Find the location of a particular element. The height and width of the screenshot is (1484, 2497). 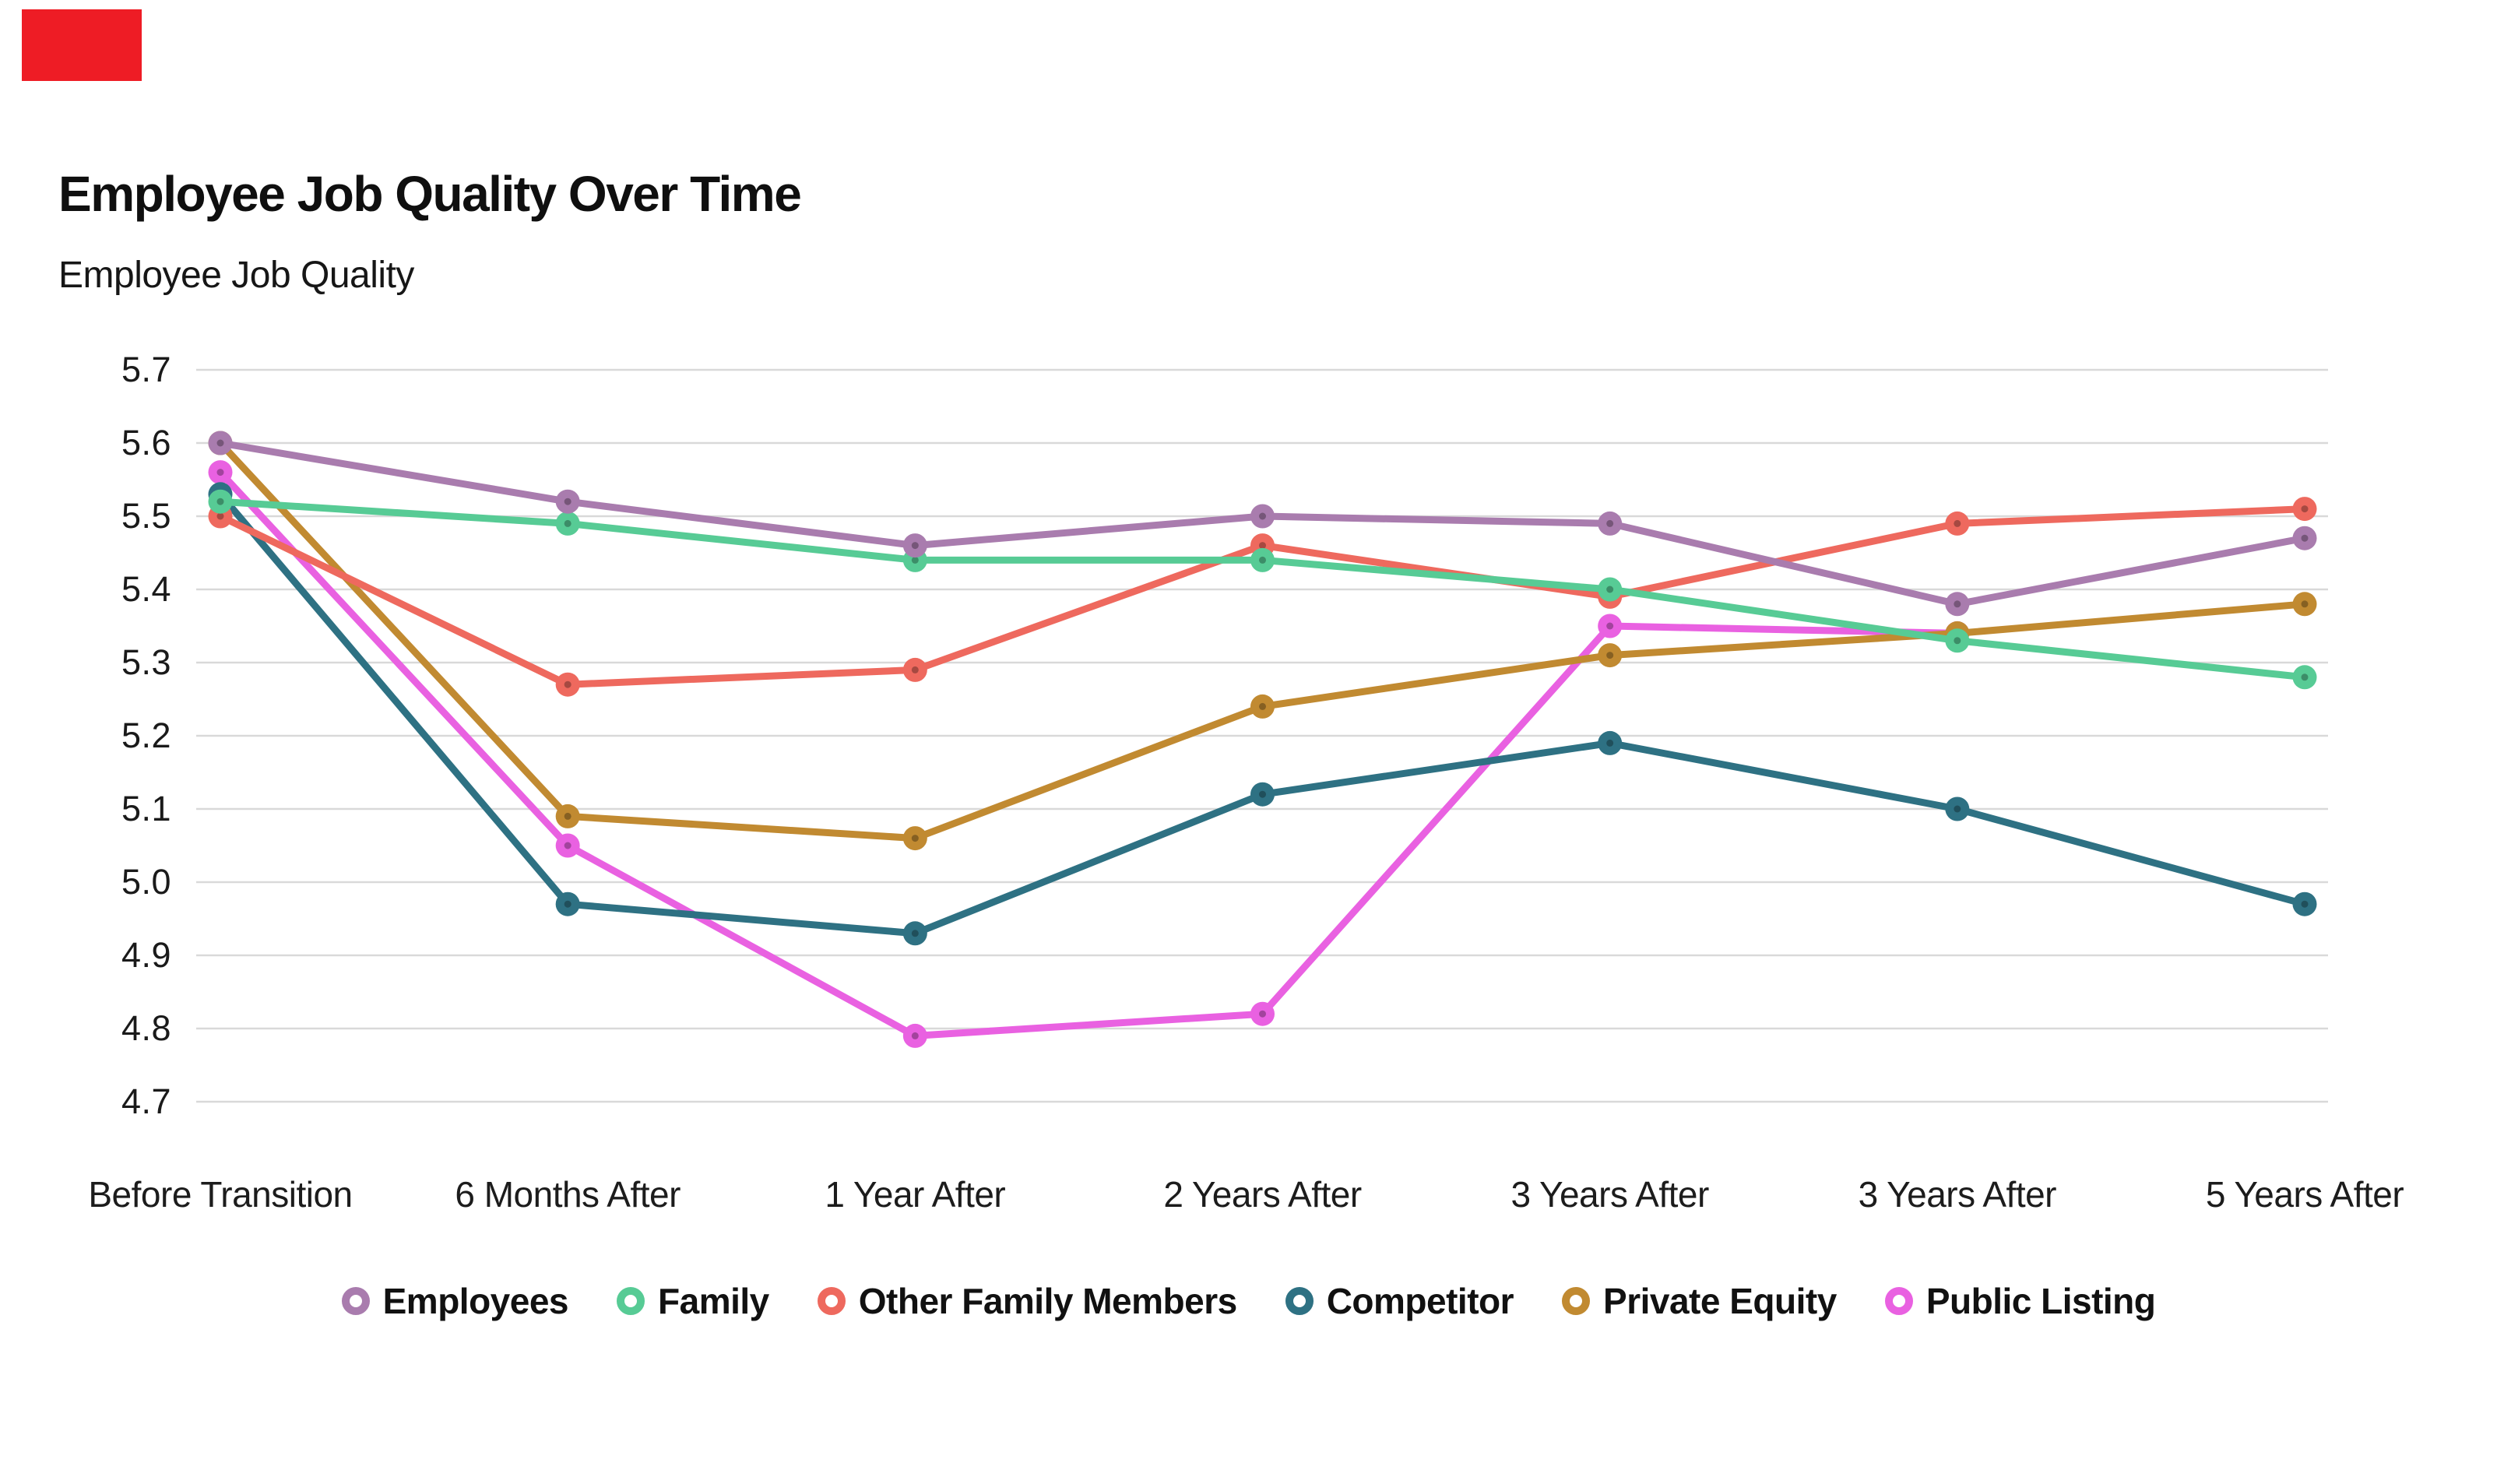

y-tick-label: 5.7 is located at coordinates (146, 369).